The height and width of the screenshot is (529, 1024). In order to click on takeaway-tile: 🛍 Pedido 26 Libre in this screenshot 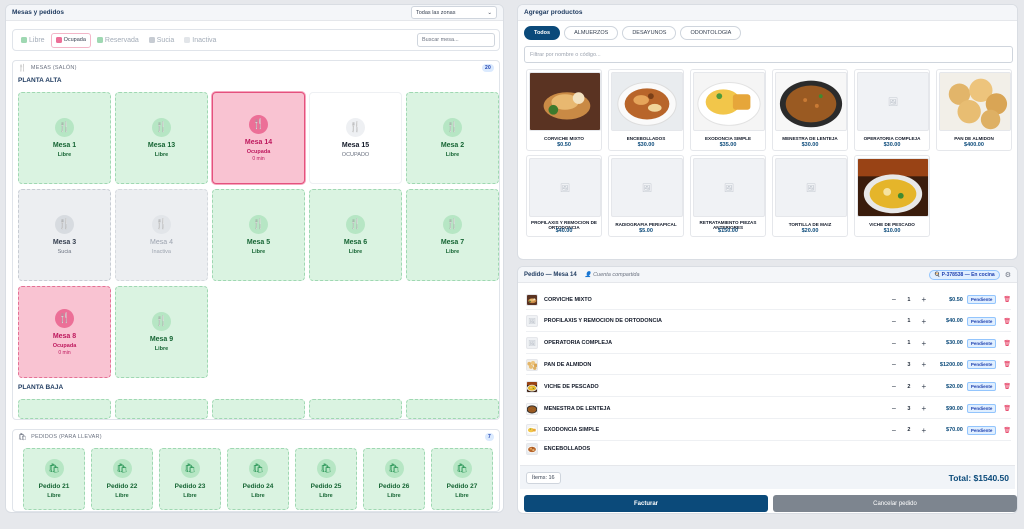, I will do `click(394, 479)`.